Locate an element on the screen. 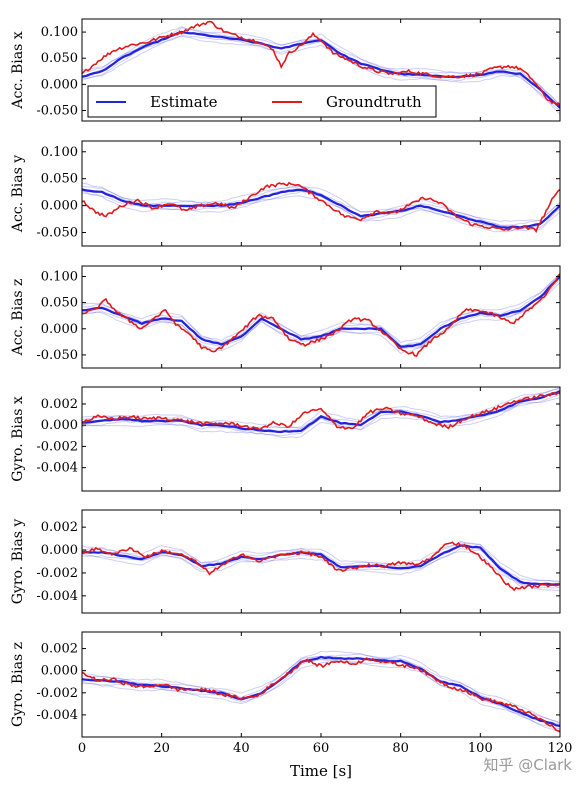  x-tick-label: 0 is located at coordinates (82, 748).